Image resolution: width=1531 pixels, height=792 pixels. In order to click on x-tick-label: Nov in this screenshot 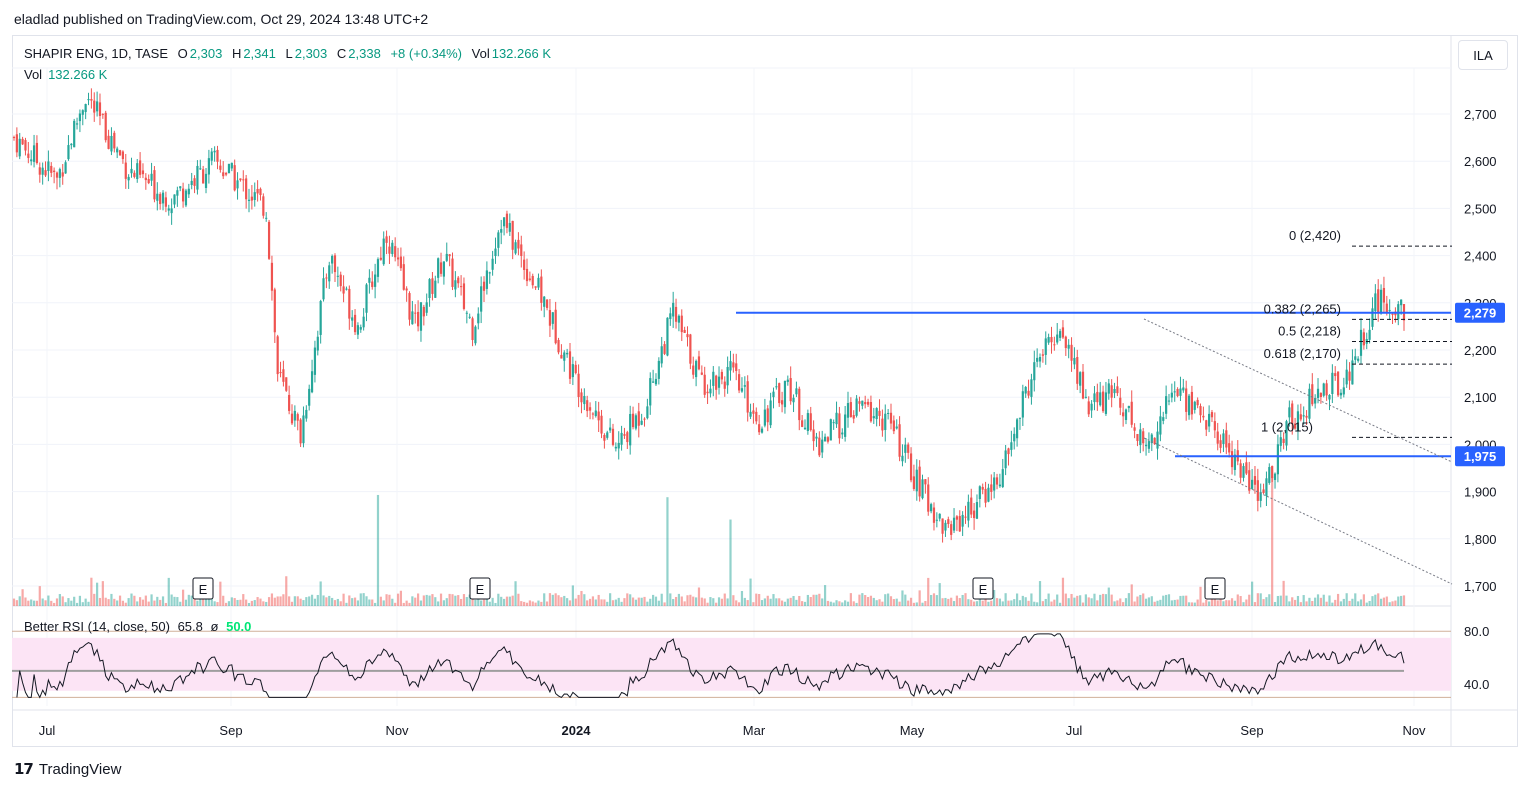, I will do `click(1414, 730)`.